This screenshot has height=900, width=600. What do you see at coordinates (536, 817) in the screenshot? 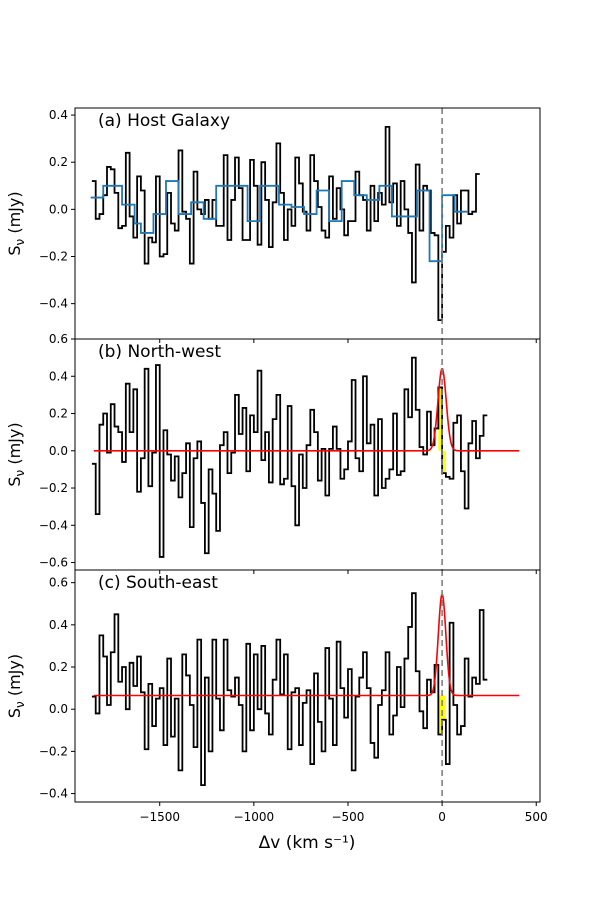
I see `x-tick-label: 500` at bounding box center [536, 817].